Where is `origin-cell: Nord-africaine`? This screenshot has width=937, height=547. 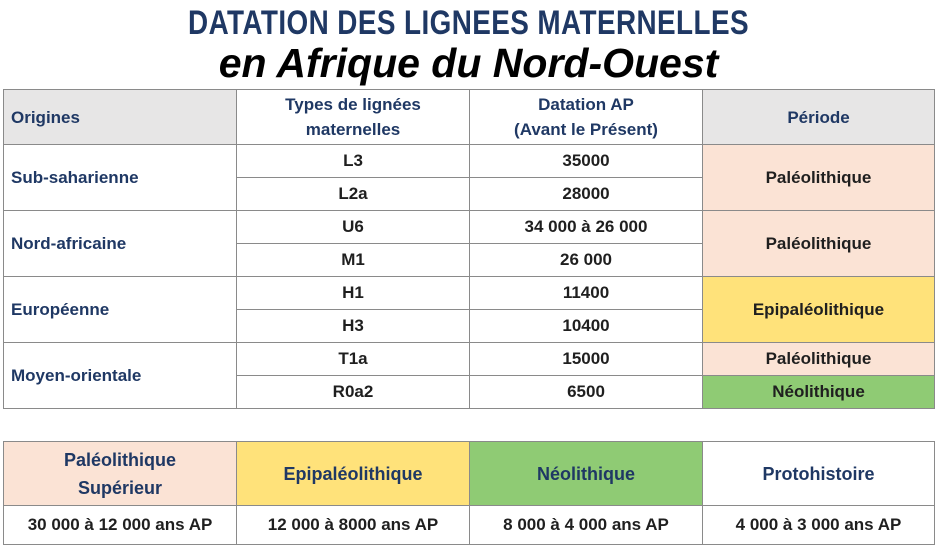
origin-cell: Nord-africaine is located at coordinates (120, 243).